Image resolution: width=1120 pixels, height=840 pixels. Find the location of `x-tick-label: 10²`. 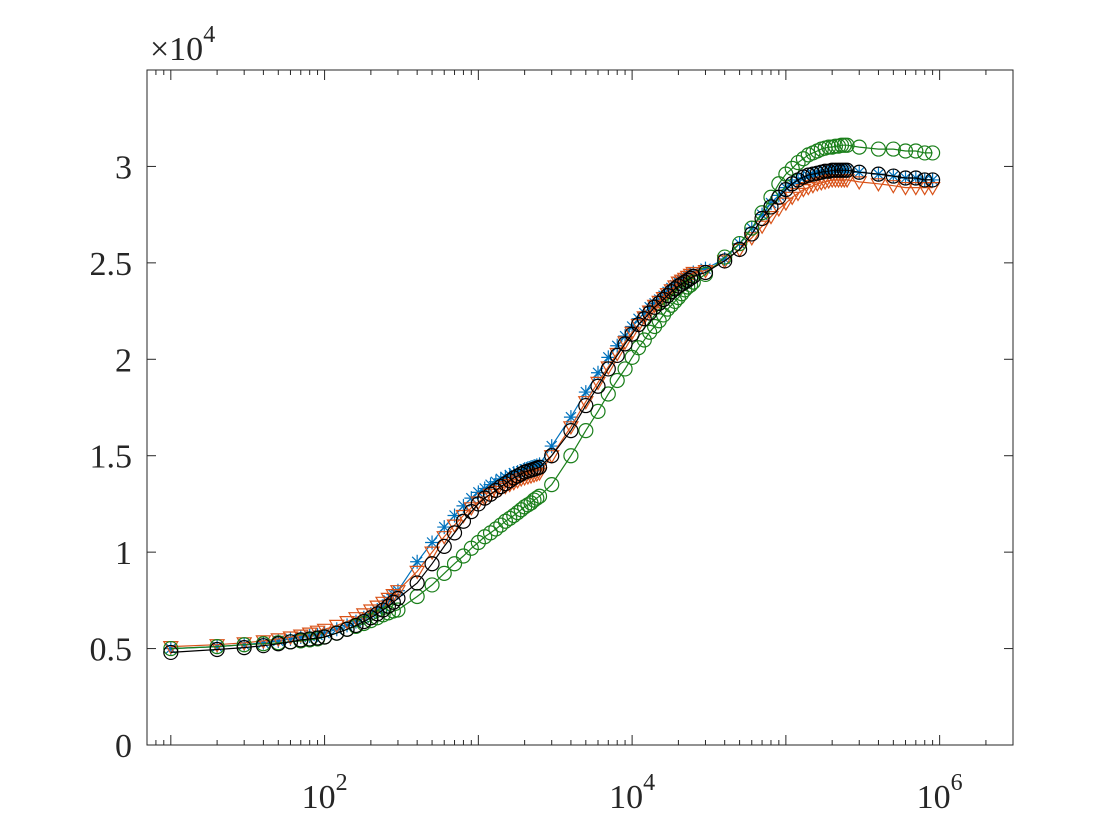

x-tick-label: 10² is located at coordinates (325, 793).